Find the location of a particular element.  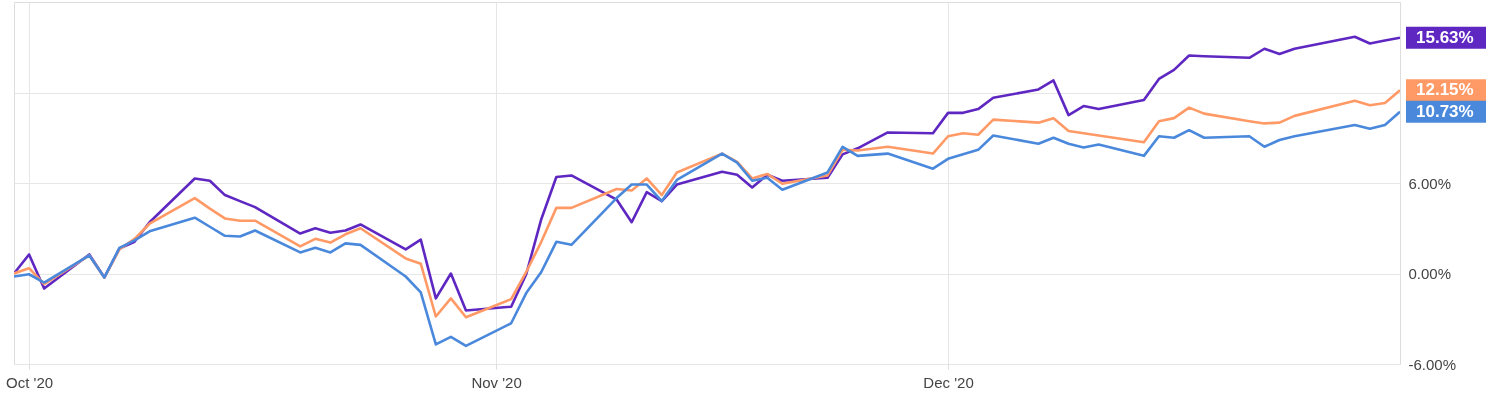

y-tick-label: 6.00% is located at coordinates (1430, 183).